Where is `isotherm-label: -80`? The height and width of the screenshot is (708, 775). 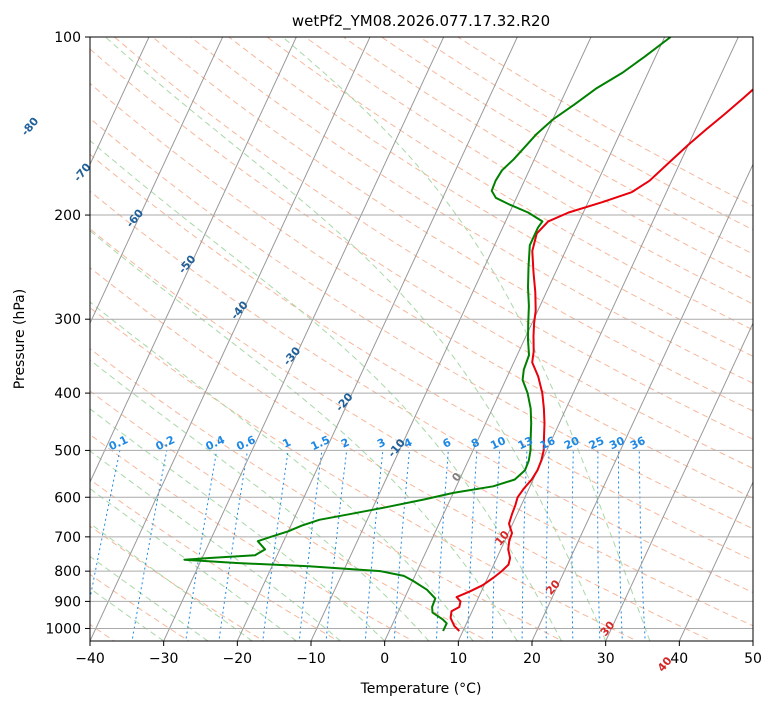
isotherm-label: -80 is located at coordinates (30, 127).